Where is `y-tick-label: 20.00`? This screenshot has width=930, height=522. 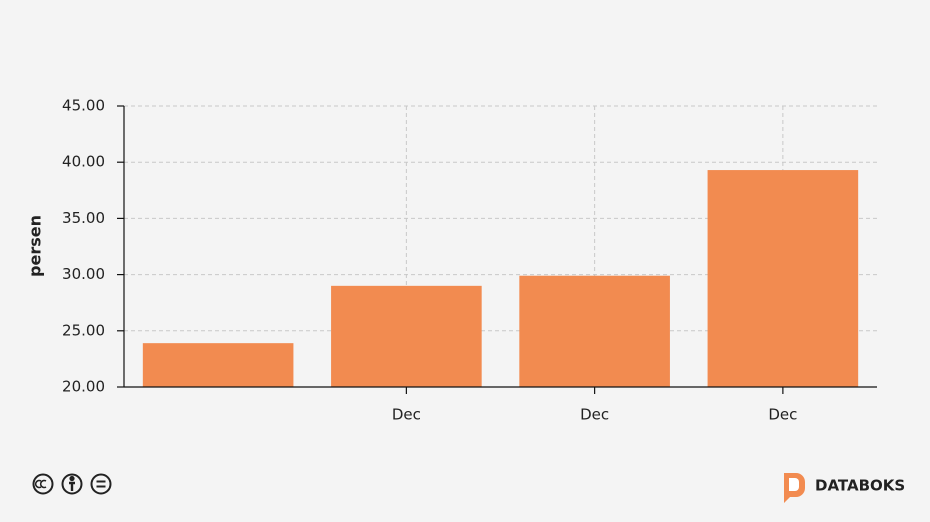 y-tick-label: 20.00 is located at coordinates (83, 387).